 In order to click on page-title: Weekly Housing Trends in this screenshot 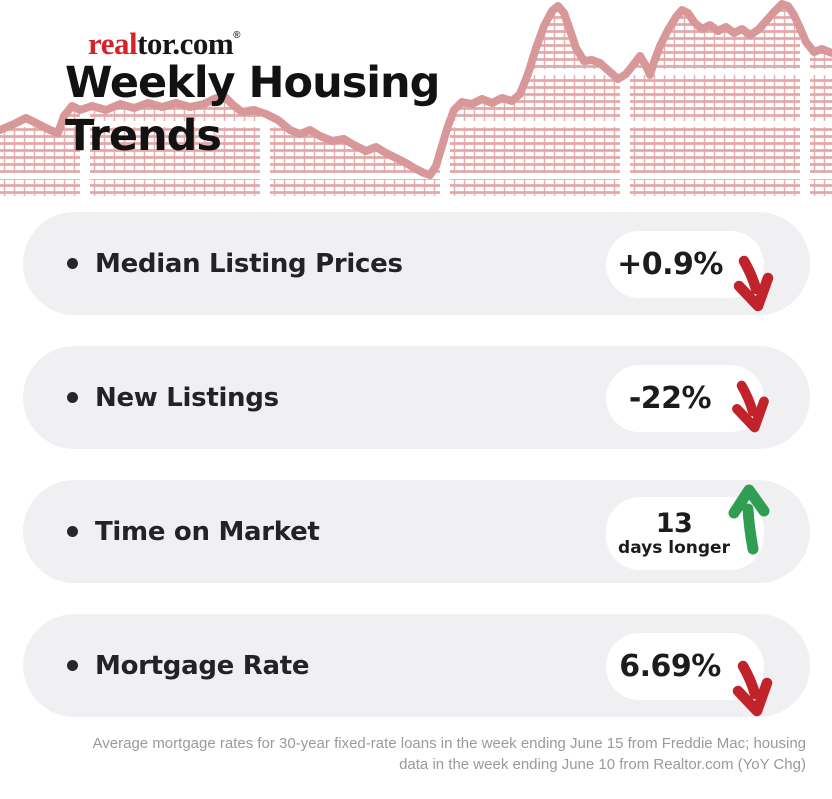, I will do `click(252, 110)`.